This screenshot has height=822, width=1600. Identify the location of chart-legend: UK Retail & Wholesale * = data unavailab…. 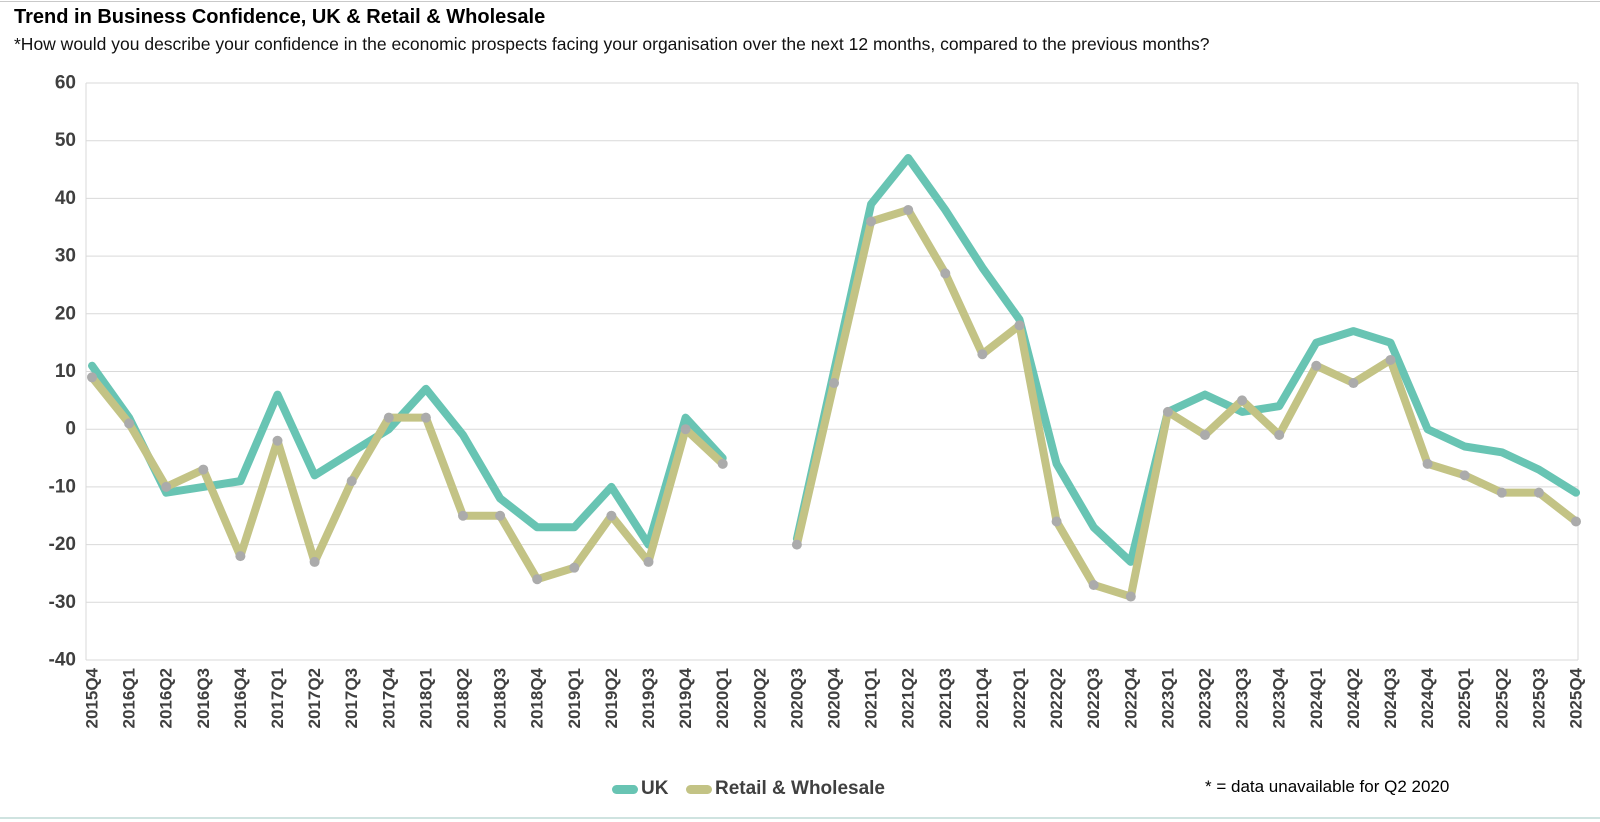
(800, 788).